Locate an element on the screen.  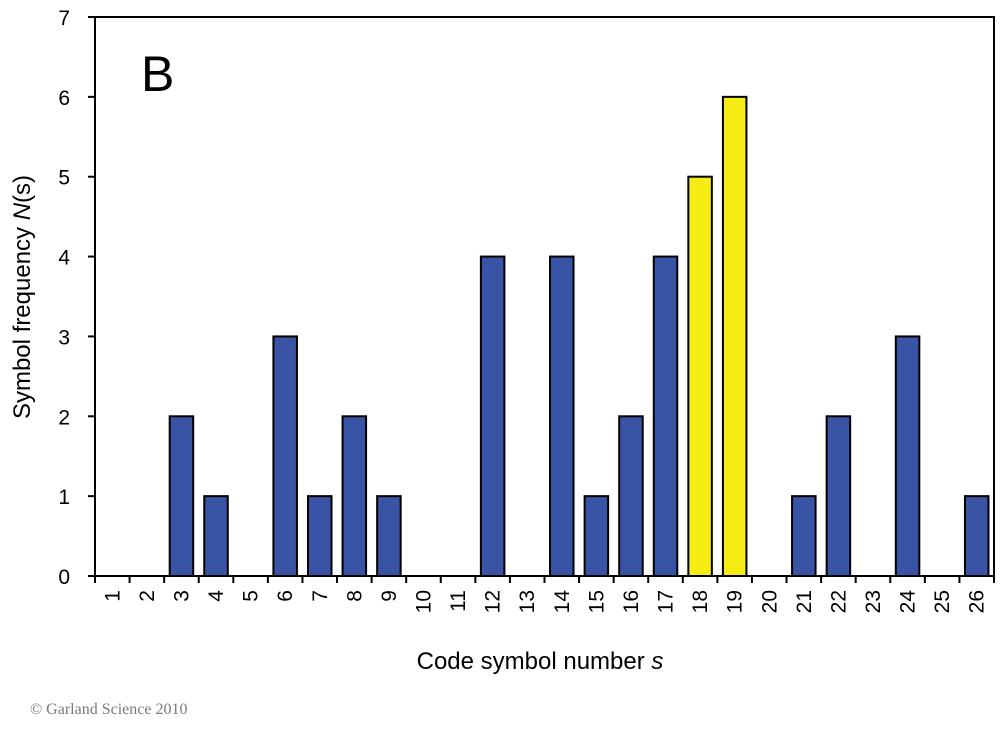
x-tick-label: 10 is located at coordinates (423, 601).